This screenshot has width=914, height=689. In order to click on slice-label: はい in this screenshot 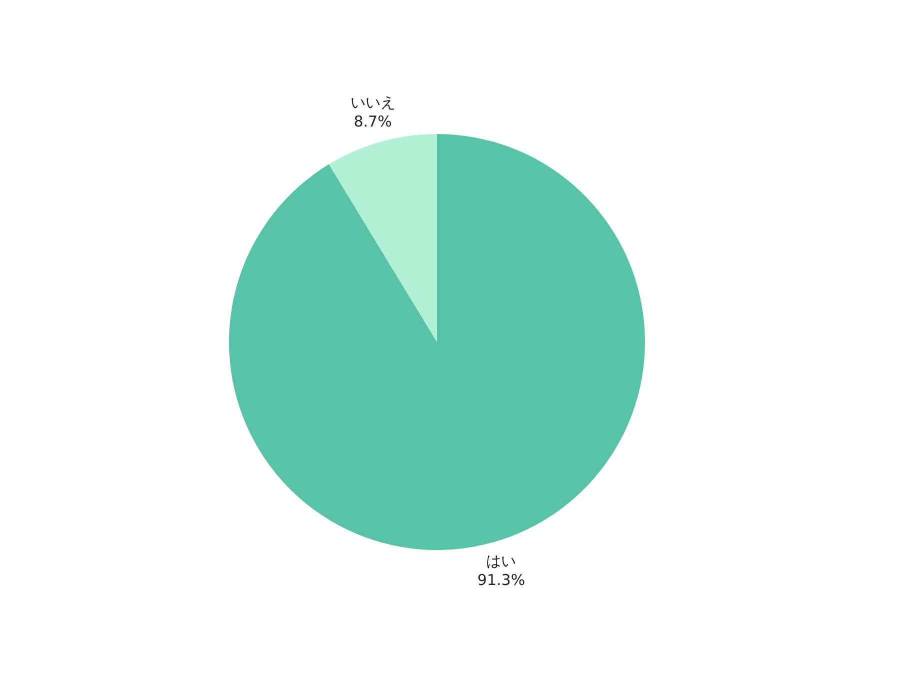, I will do `click(501, 561)`.